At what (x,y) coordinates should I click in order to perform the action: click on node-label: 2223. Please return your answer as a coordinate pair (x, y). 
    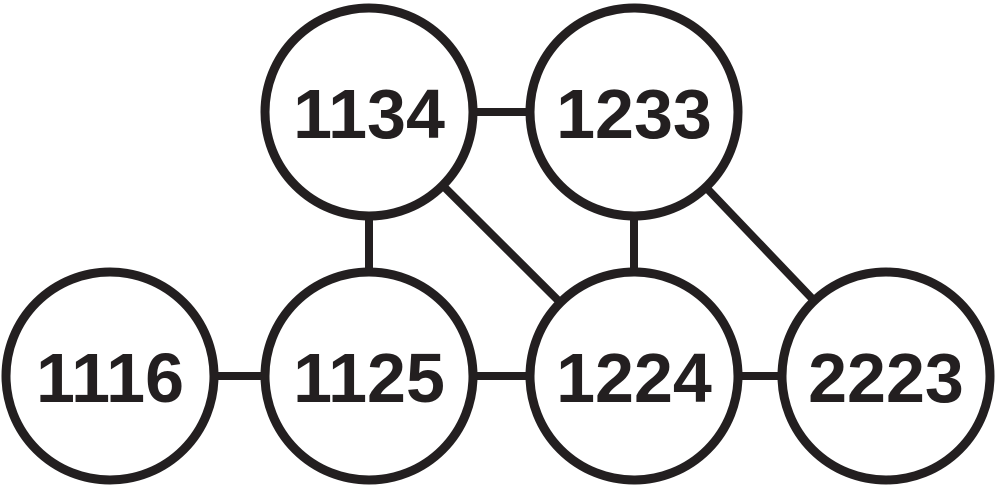
    Looking at the image, I should click on (886, 378).